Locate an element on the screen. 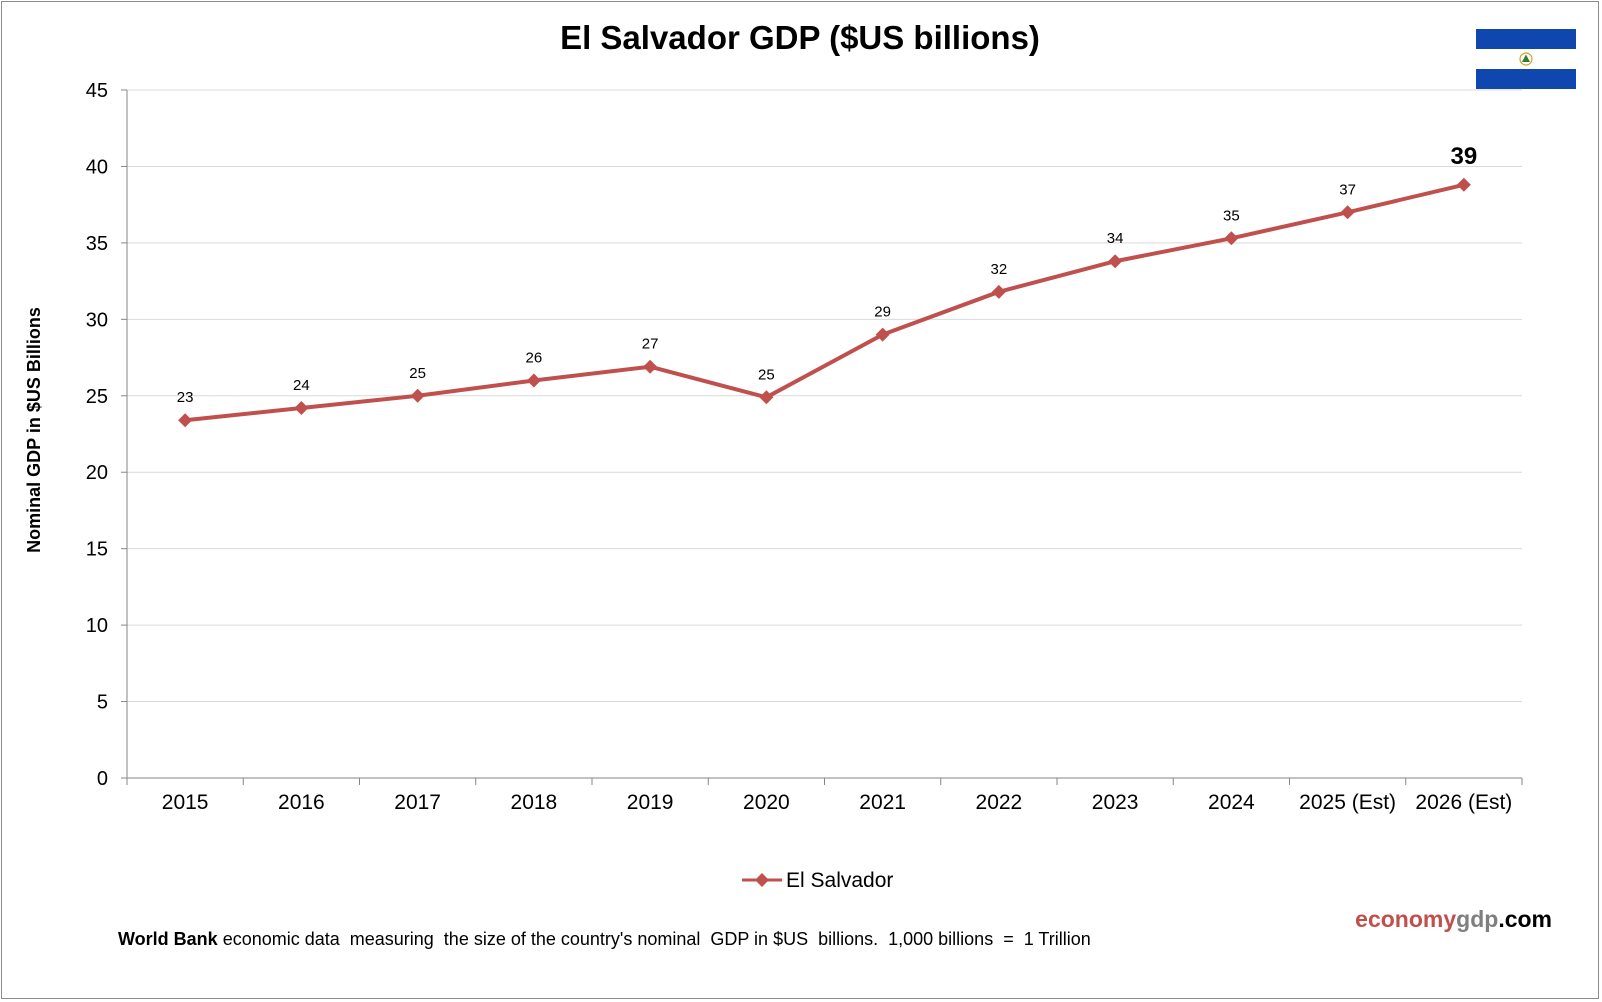  x-tick-label: 2018 is located at coordinates (534, 802).